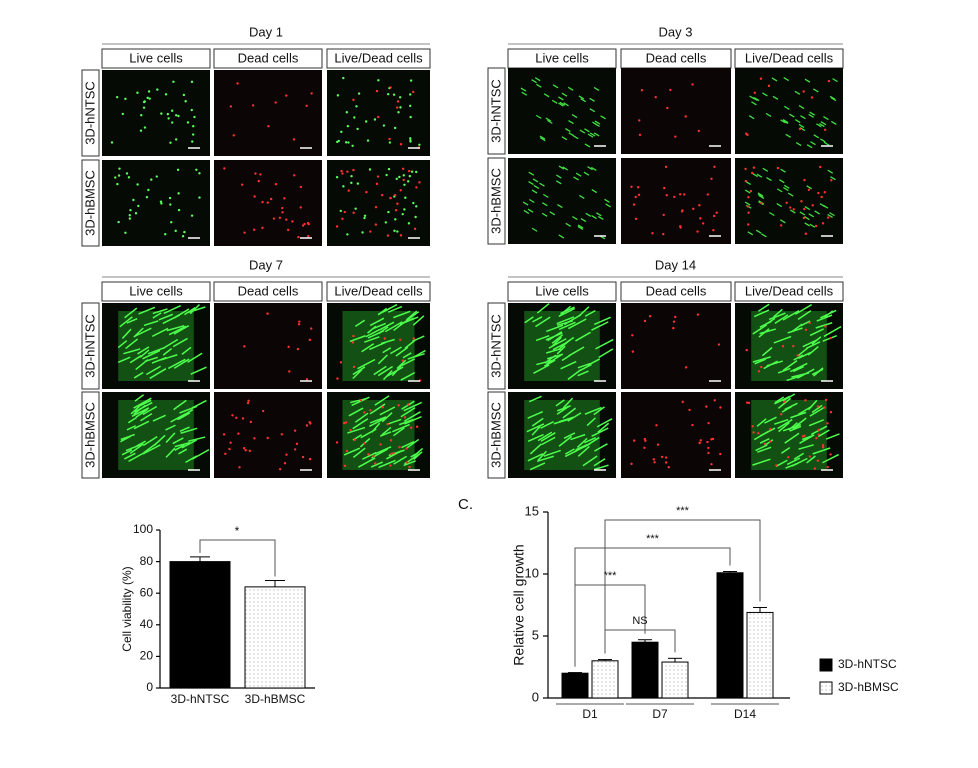 Image resolution: width=978 pixels, height=768 pixels. What do you see at coordinates (147, 592) in the screenshot?
I see `y-tick-label: 60` at bounding box center [147, 592].